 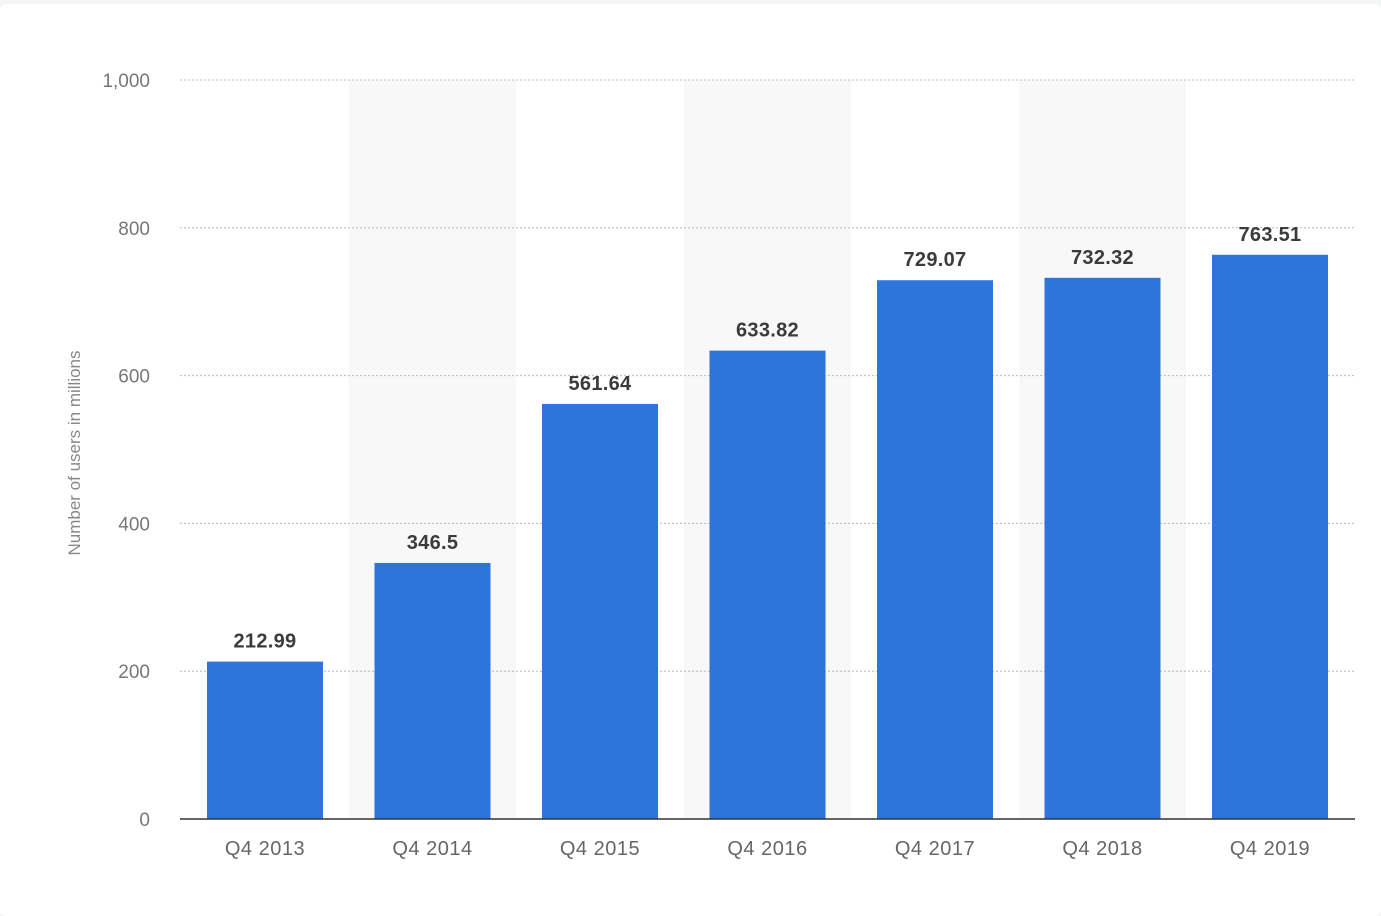 What do you see at coordinates (1102, 849) in the screenshot?
I see `x-tick-label: Q4 2018` at bounding box center [1102, 849].